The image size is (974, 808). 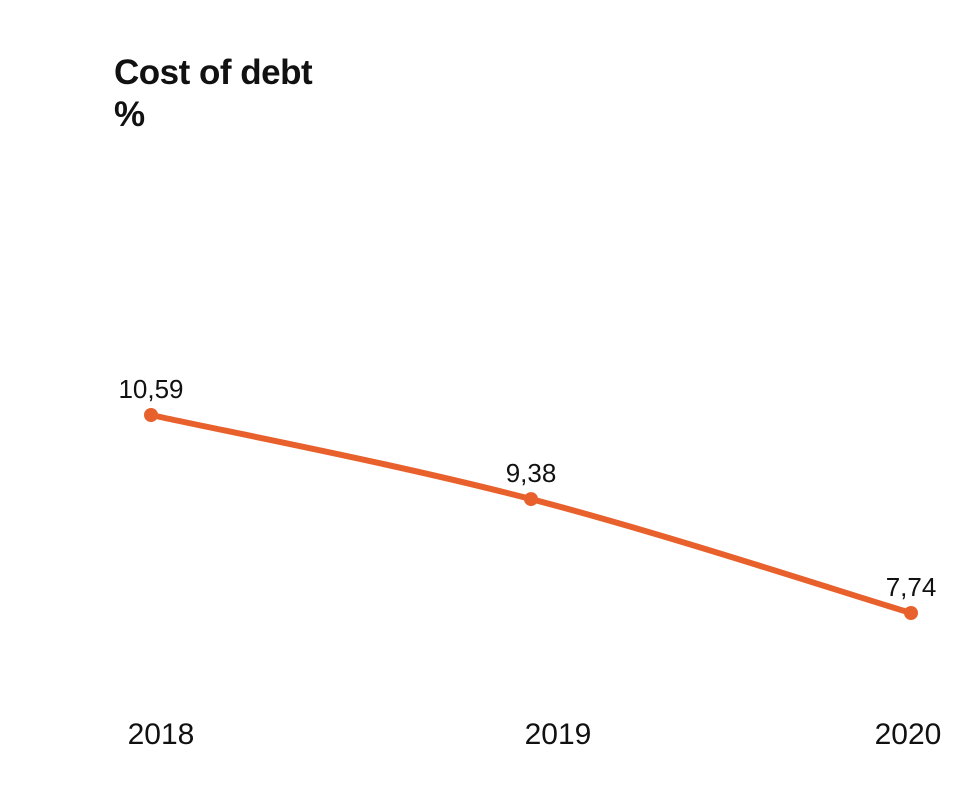 What do you see at coordinates (531, 499) in the screenshot?
I see `data-point-2019` at bounding box center [531, 499].